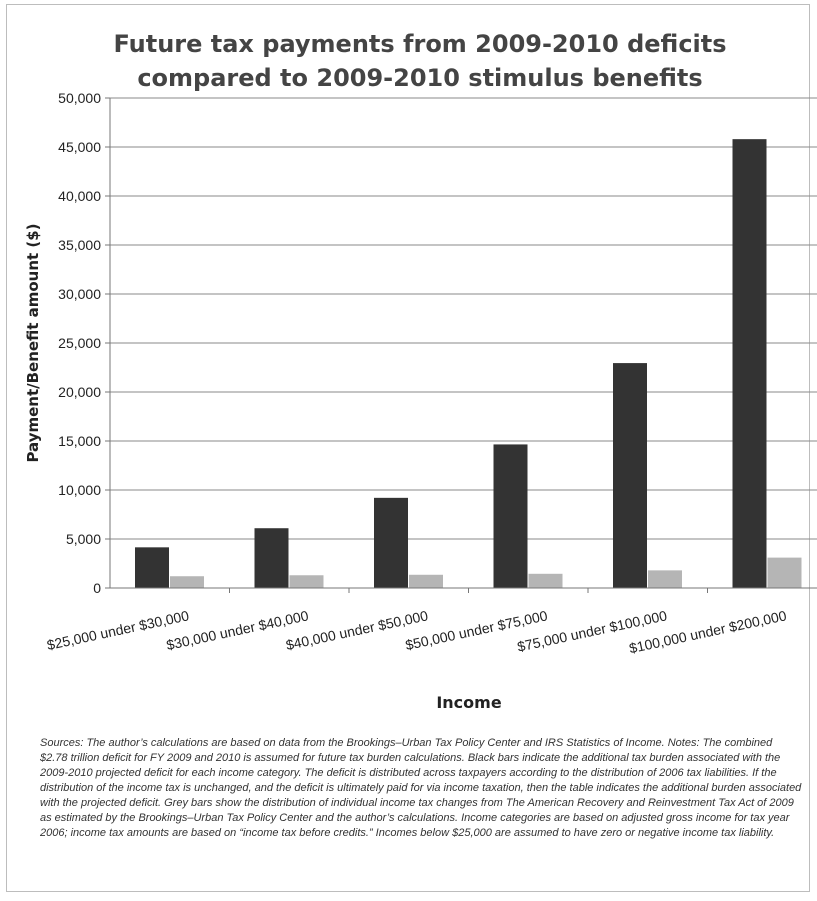 This screenshot has height=901, width=817. I want to click on y-tick-label: 45,000, so click(79, 147).